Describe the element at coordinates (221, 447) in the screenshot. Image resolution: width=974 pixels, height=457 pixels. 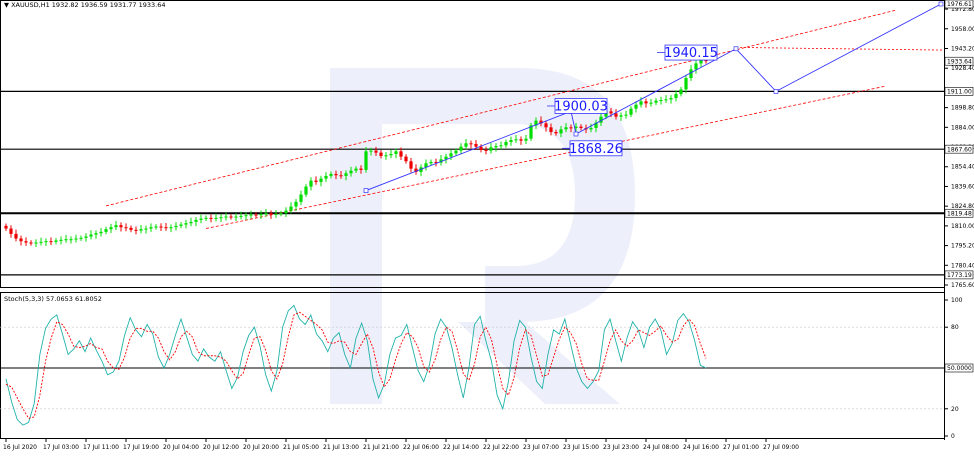
I see `time-tick-label: 20 Jul 12:00` at that location.